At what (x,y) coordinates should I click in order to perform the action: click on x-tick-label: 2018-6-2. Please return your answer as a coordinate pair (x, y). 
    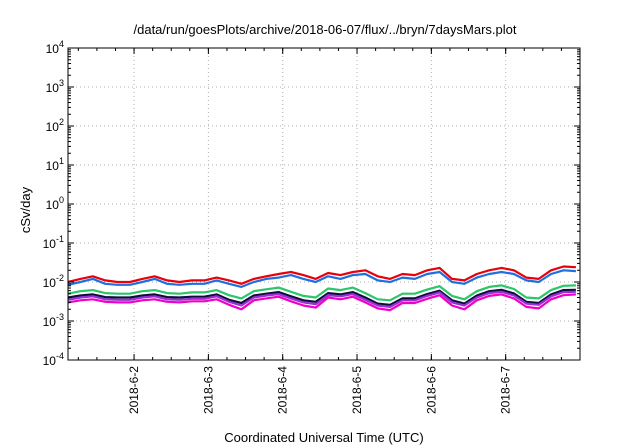
    Looking at the image, I should click on (134, 390).